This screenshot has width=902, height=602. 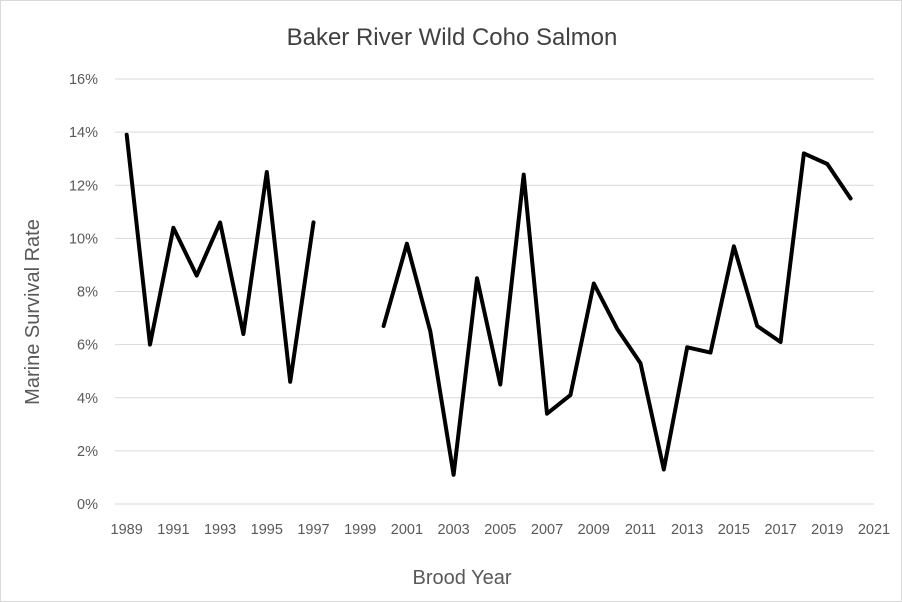 I want to click on x-tick-label: 1999, so click(x=360, y=530).